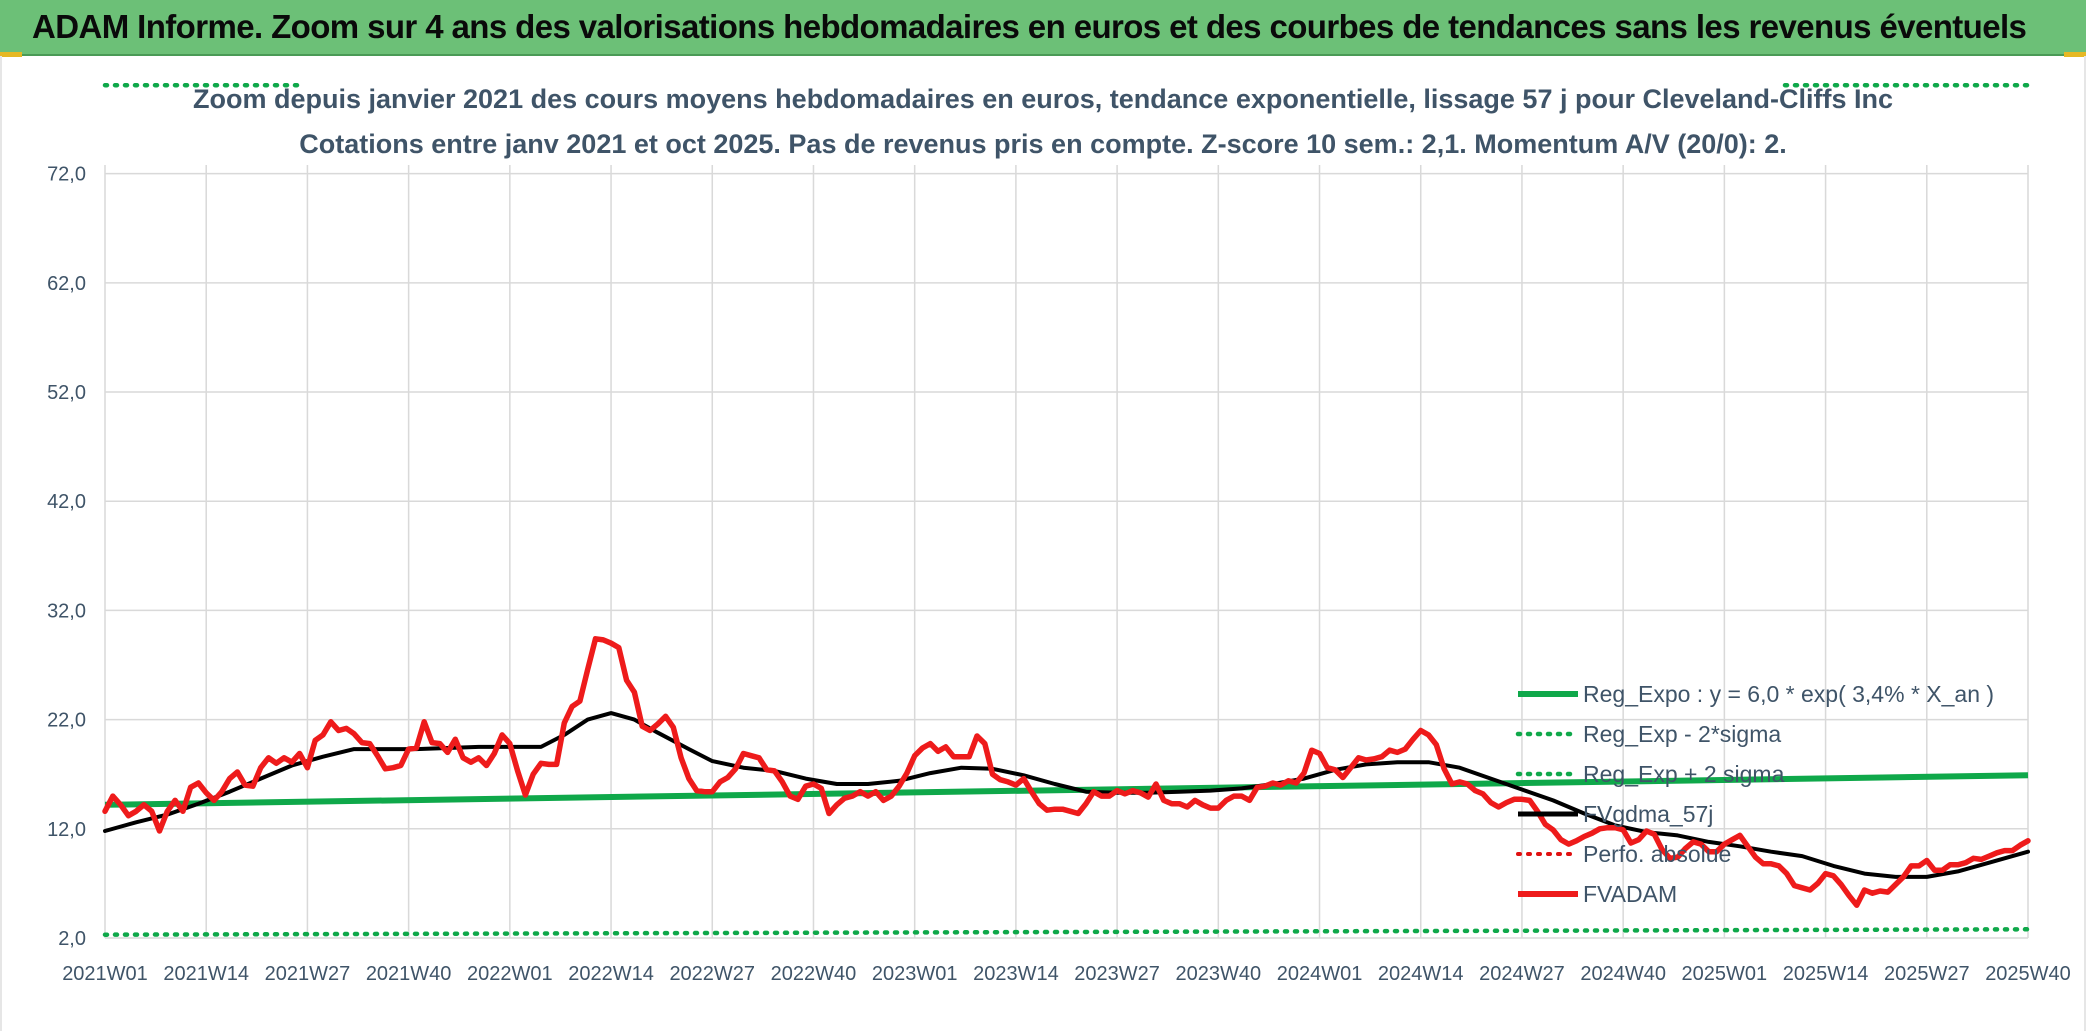  I want to click on x-tick-label: 2025W14, so click(1826, 974).